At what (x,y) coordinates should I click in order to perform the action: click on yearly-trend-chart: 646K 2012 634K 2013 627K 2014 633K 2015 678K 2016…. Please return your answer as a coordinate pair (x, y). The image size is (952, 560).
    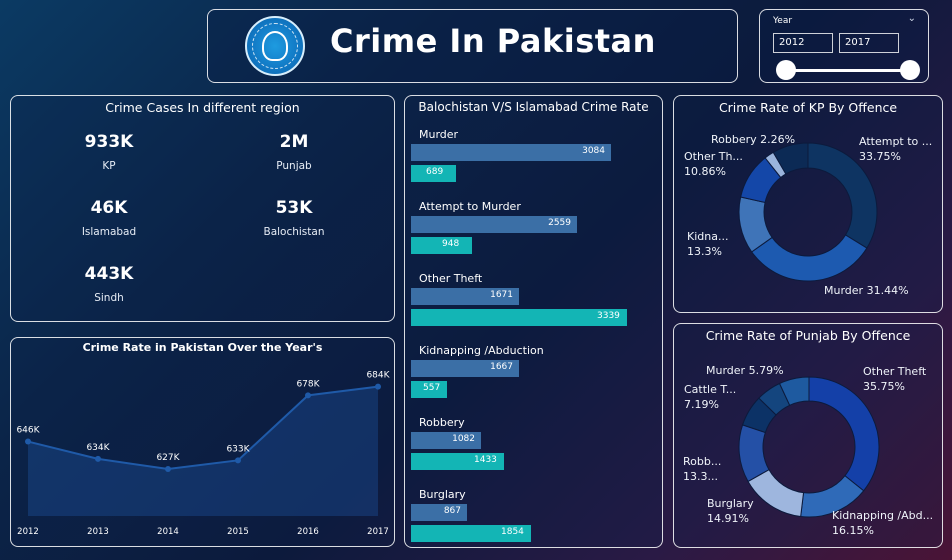
    Looking at the image, I should click on (203, 454).